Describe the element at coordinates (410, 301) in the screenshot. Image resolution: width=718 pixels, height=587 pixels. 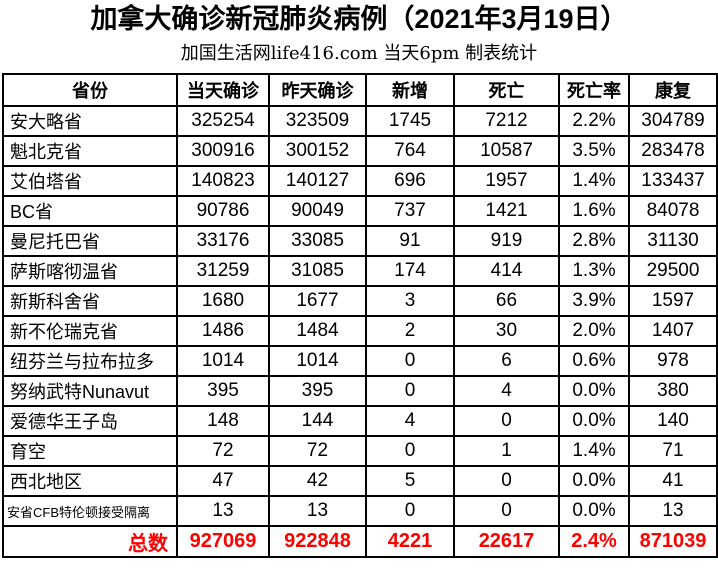
I see `value-cell: 3` at that location.